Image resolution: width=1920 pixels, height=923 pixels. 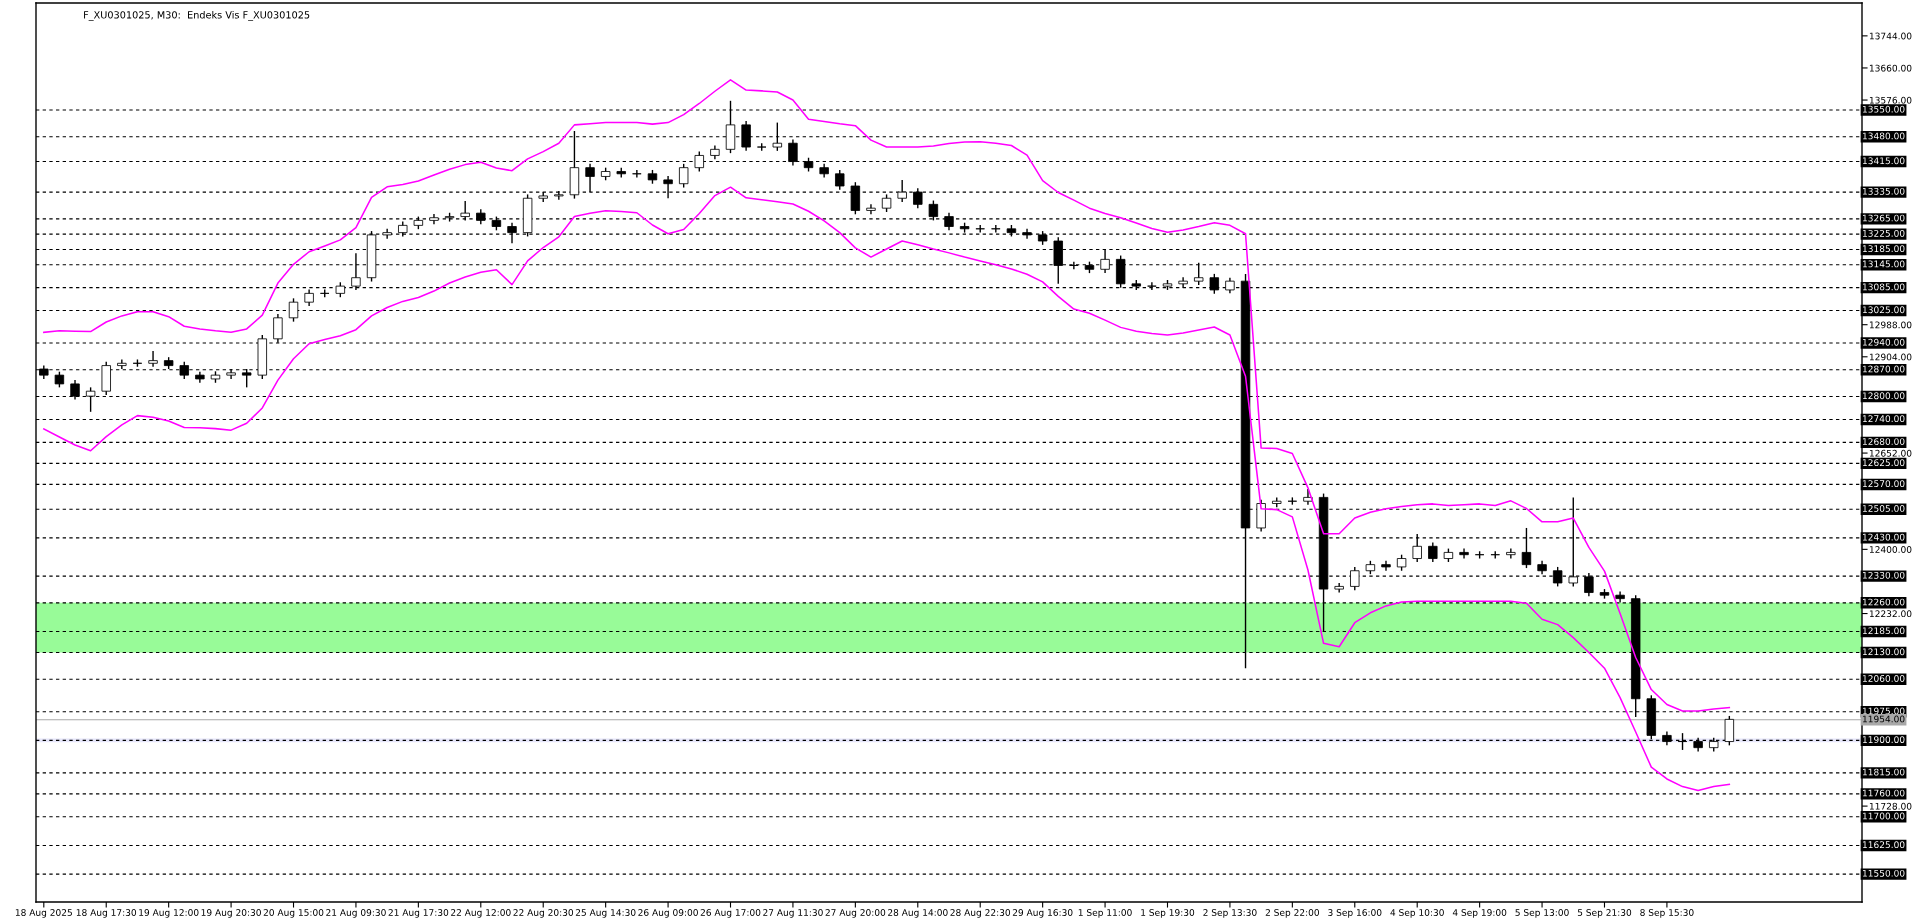 What do you see at coordinates (1542, 913) in the screenshot?
I see `x-tick-label: 5 Sep 13:00` at bounding box center [1542, 913].